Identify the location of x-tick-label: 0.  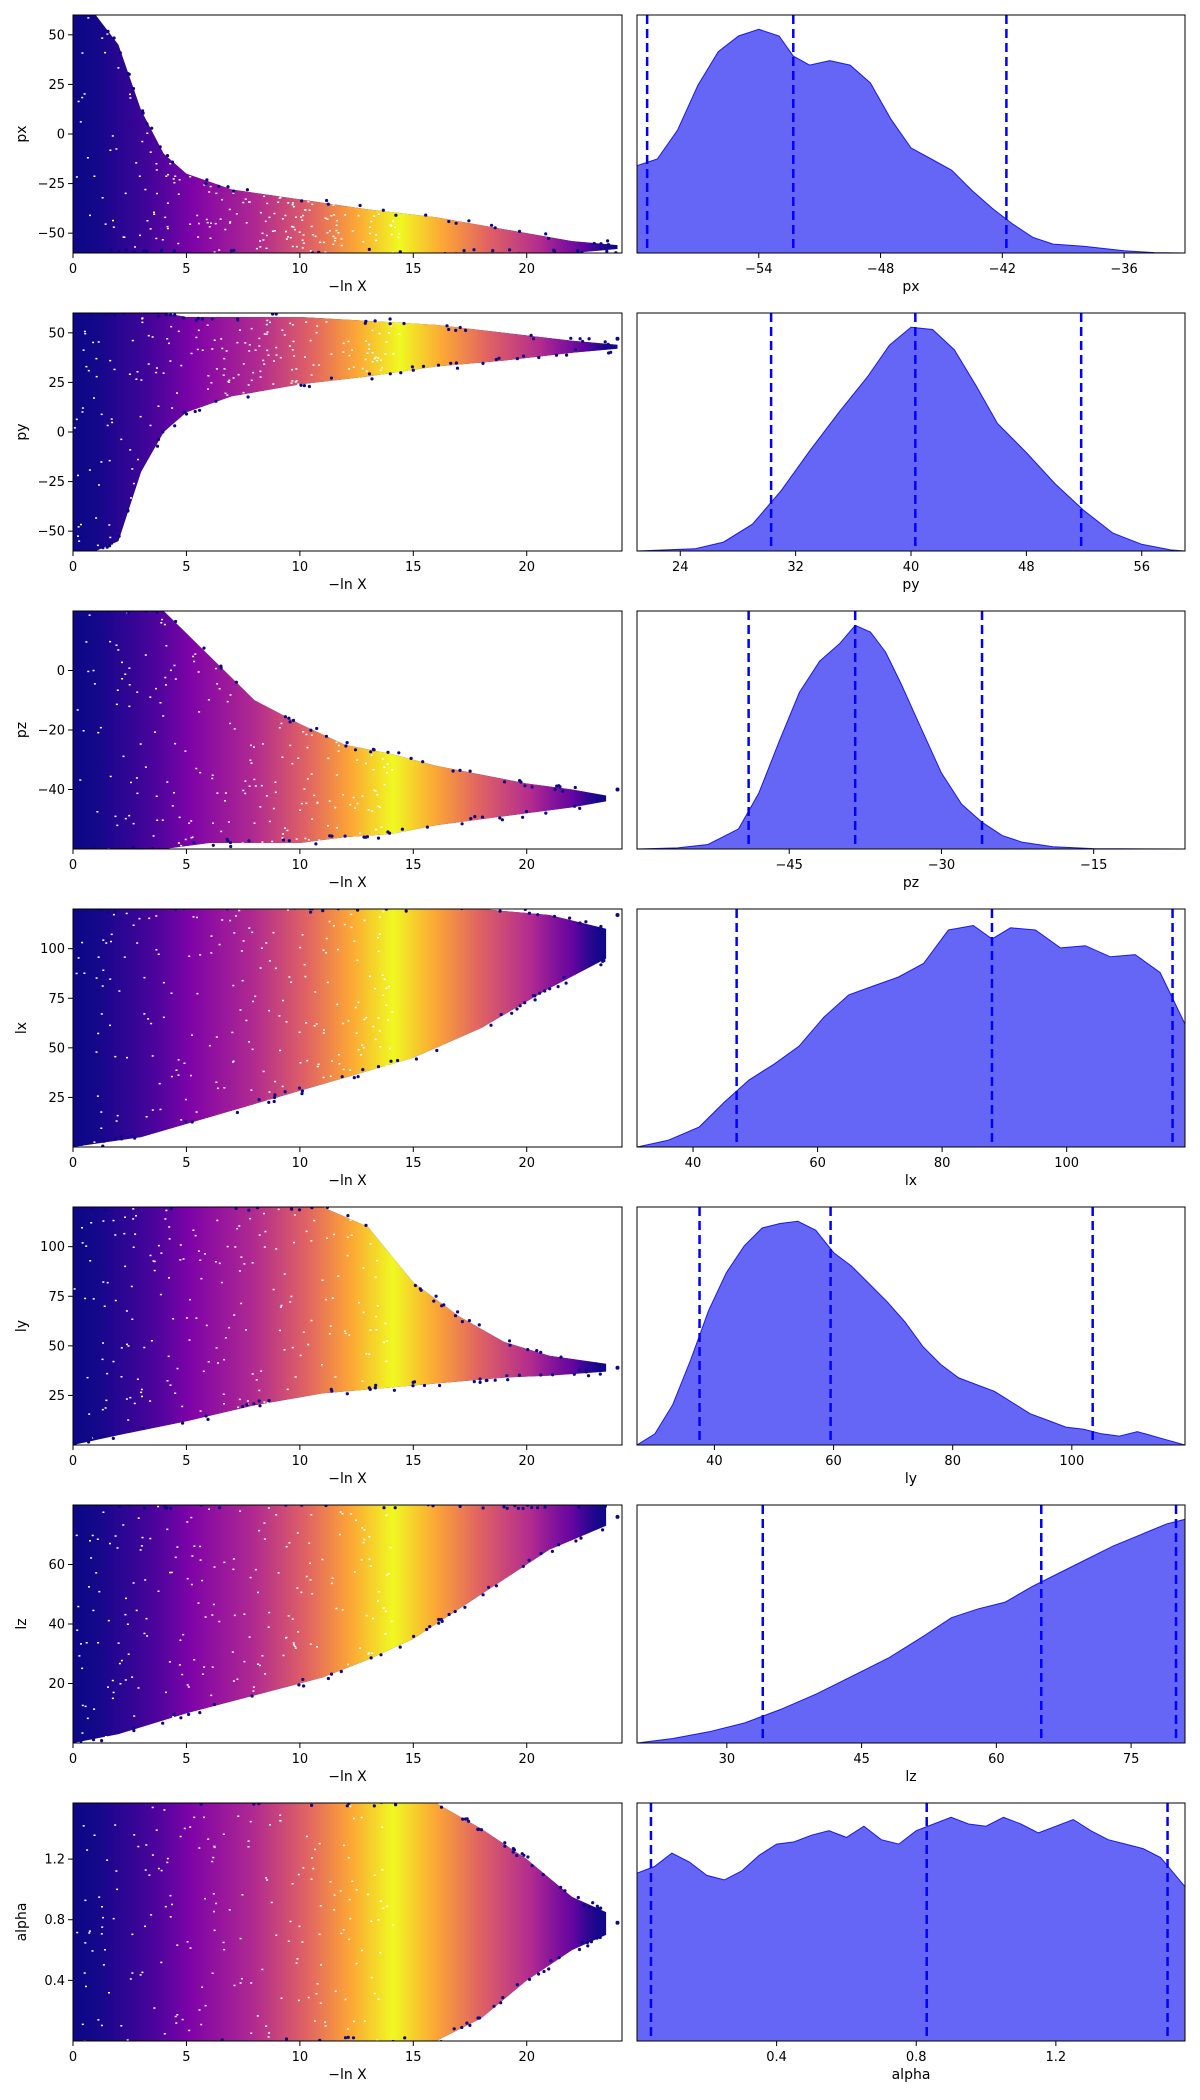
(73, 1461).